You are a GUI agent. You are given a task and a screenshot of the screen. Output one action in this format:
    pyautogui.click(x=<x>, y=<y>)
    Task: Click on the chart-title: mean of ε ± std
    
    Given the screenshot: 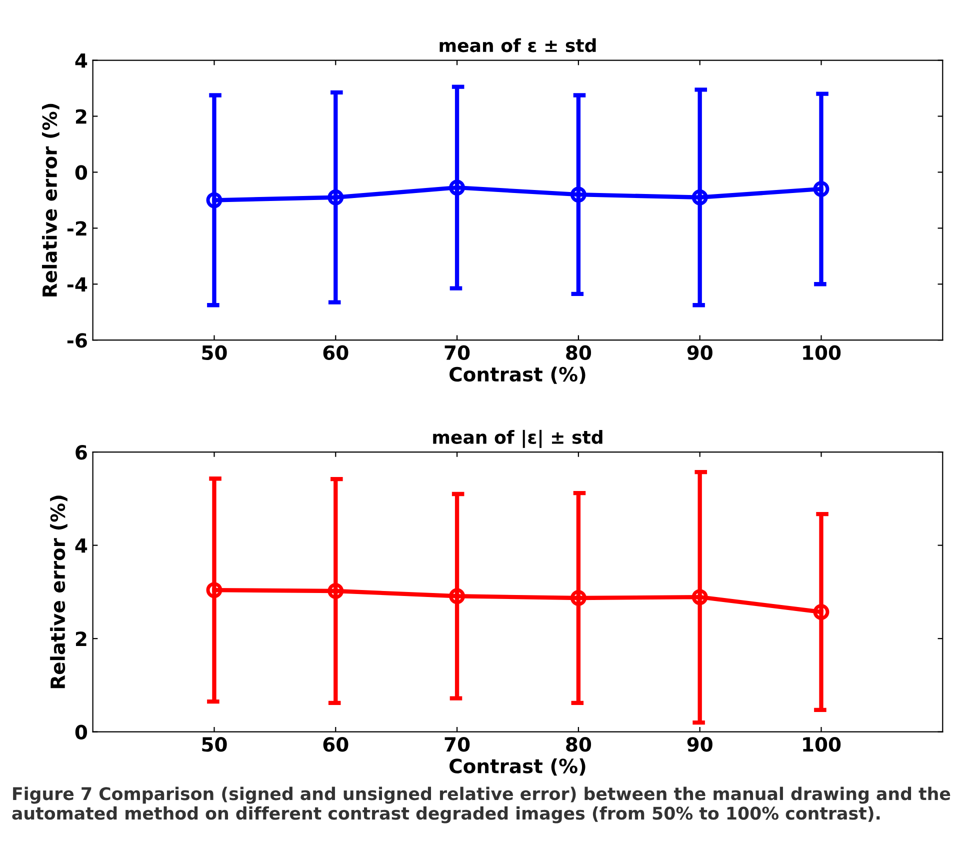 What is the action you would take?
    pyautogui.click(x=518, y=45)
    